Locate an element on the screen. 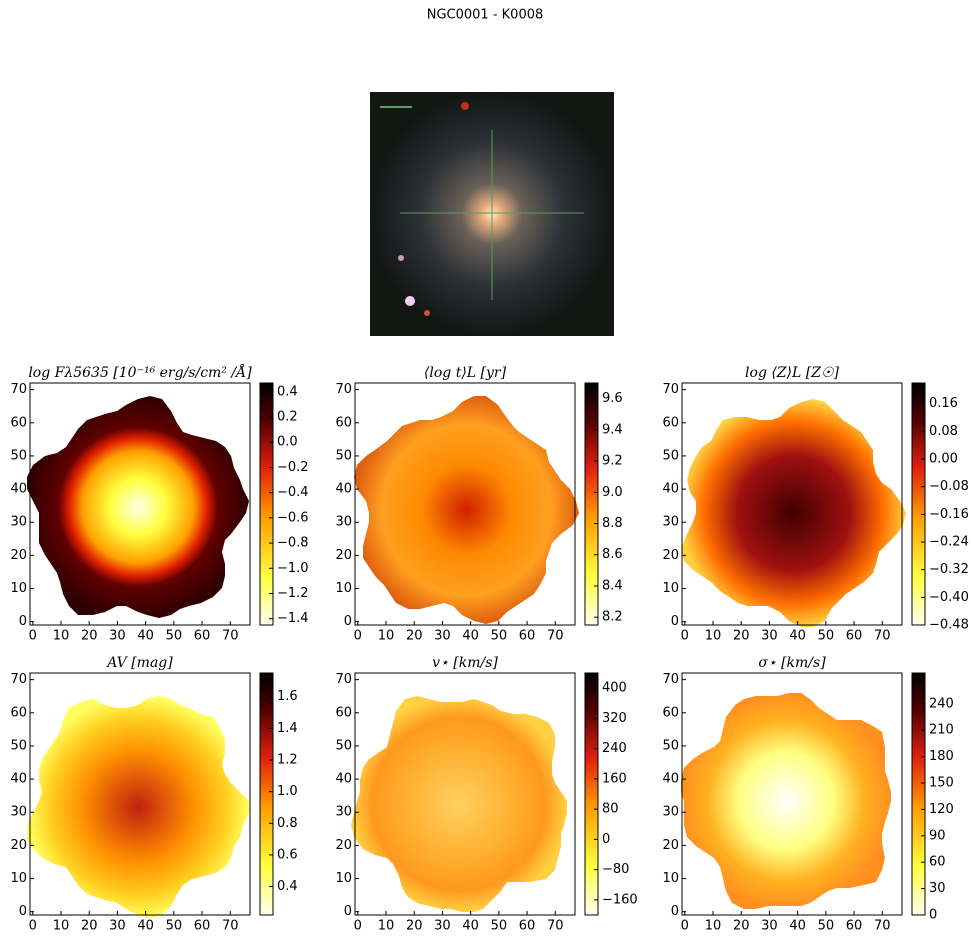  colorbar-tick-label: −160 is located at coordinates (620, 899).